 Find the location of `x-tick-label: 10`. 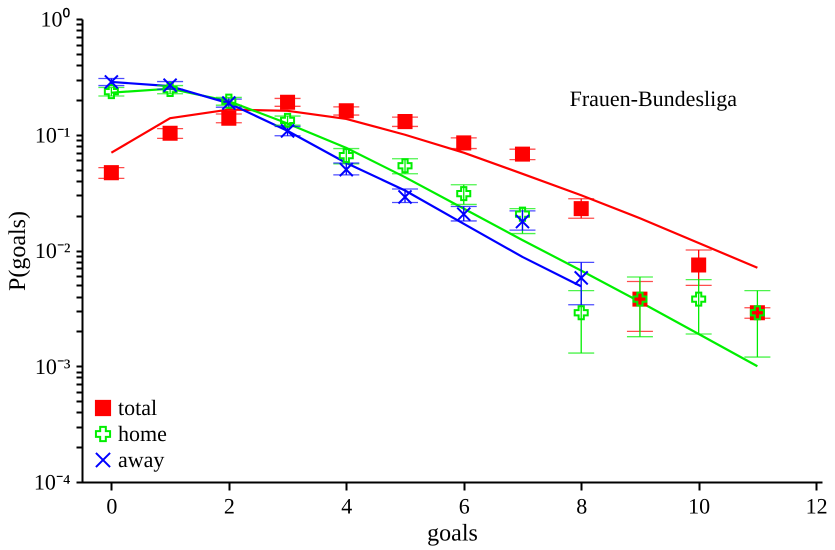

x-tick-label: 10 is located at coordinates (699, 506).